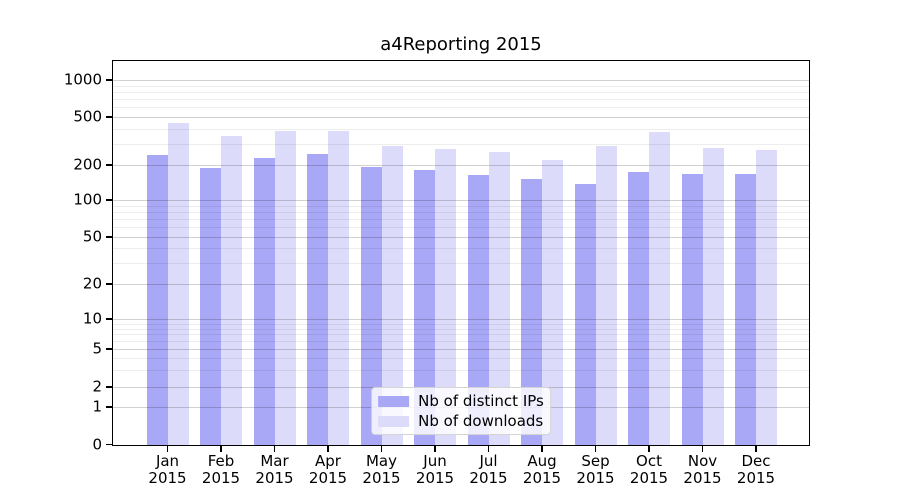 Image resolution: width=900 pixels, height=500 pixels. I want to click on bar-nb-of-distinct-ips-apr-2015, so click(317, 300).